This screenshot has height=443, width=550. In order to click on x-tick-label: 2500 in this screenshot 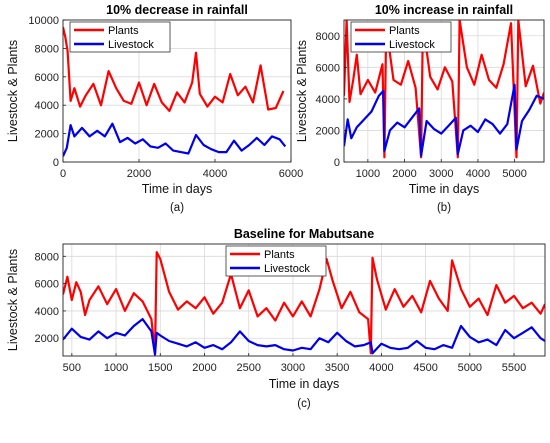, I will do `click(248, 368)`.